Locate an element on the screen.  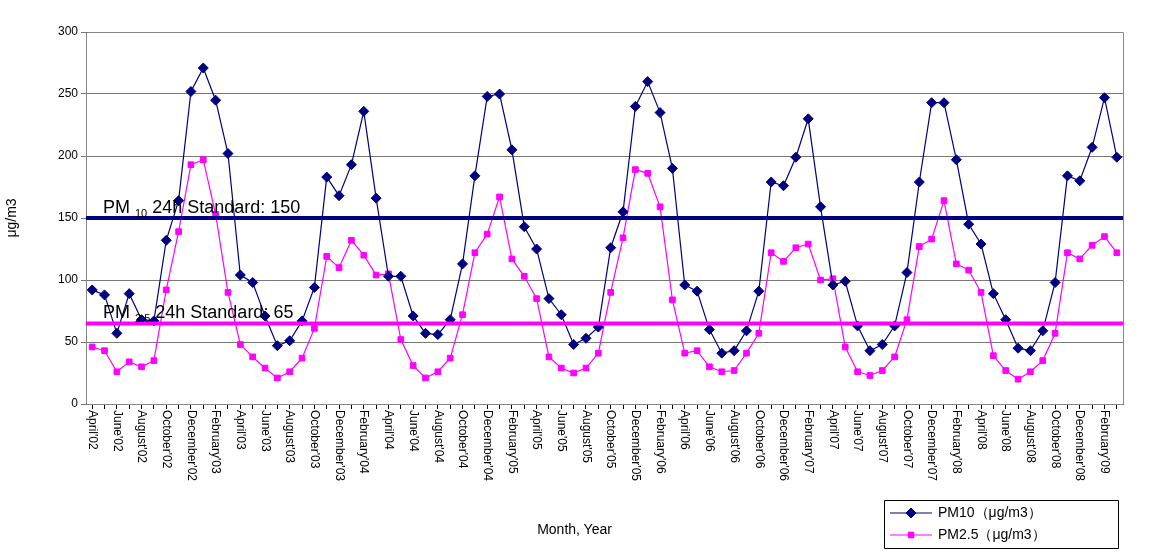
x-tick-label: February'08 is located at coordinates (957, 442).